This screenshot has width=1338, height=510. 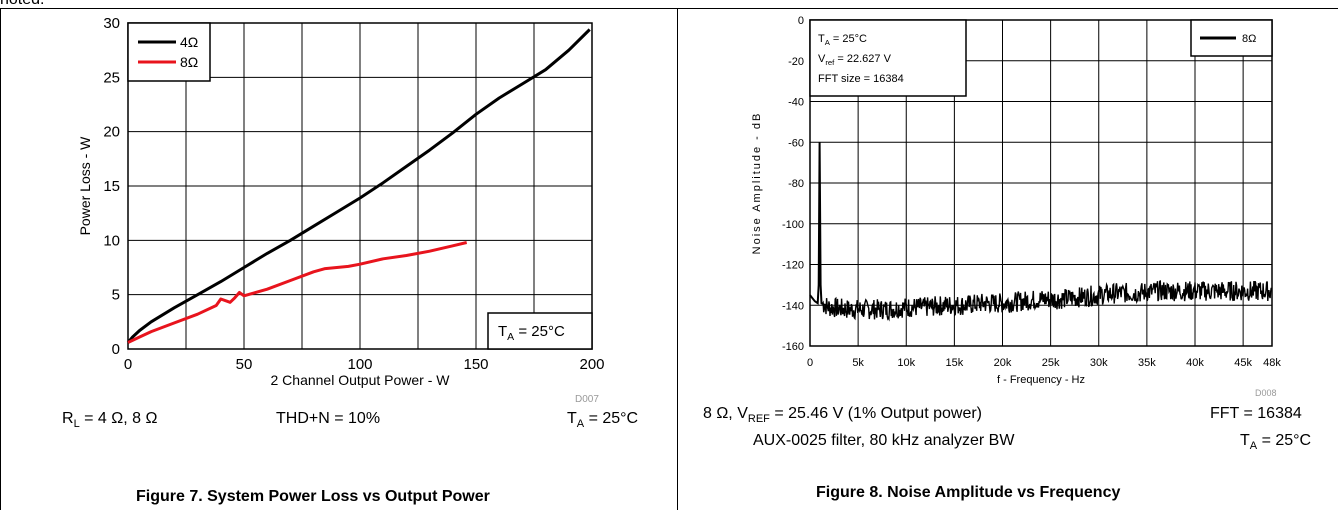 I want to click on top-note: noted., so click(x=22, y=4).